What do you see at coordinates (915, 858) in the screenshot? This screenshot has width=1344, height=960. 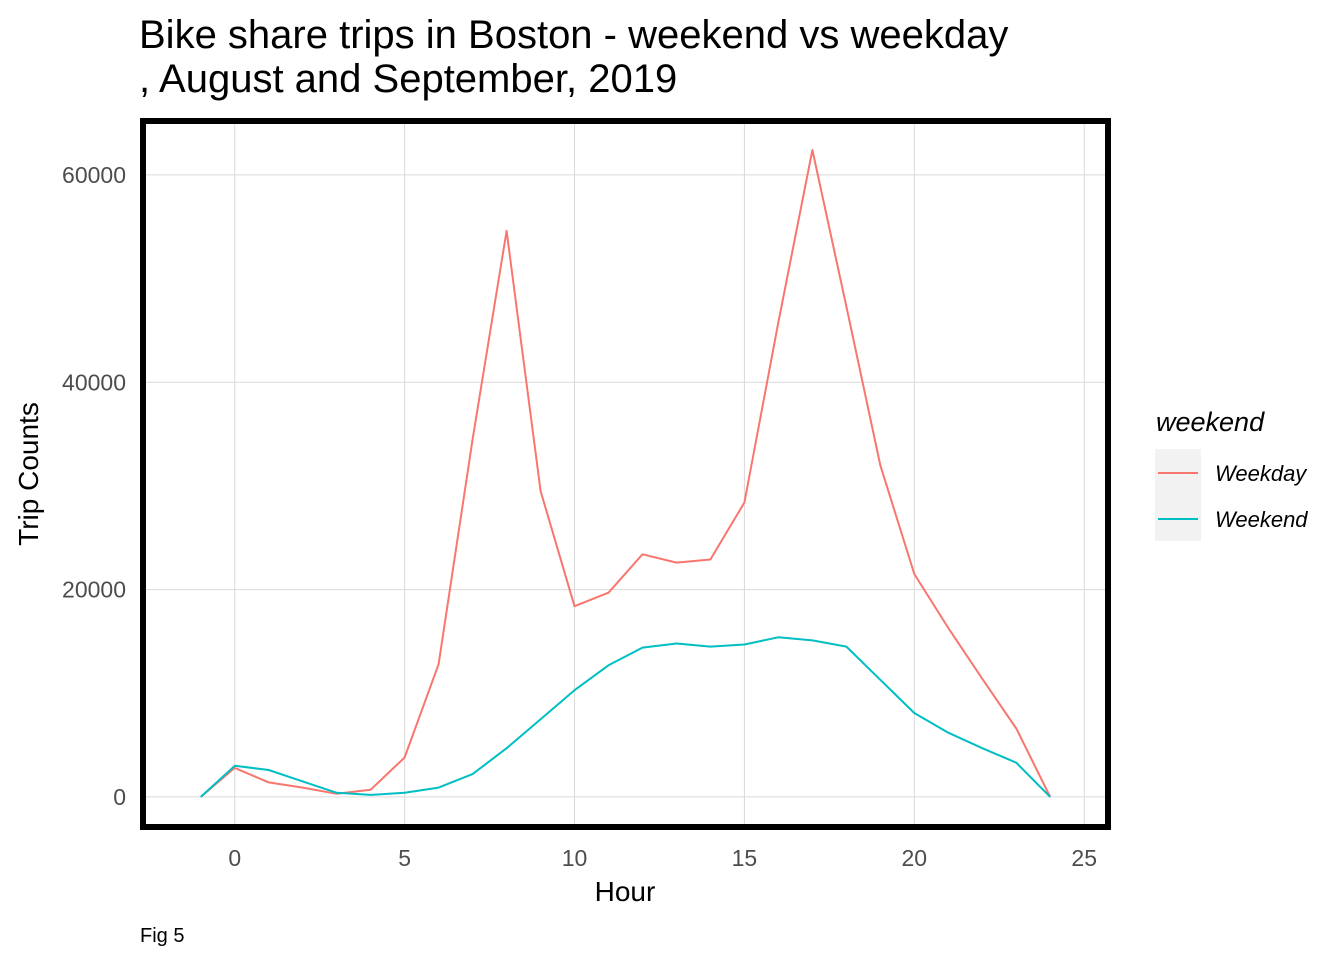 I see `x-tick-label: 20` at bounding box center [915, 858].